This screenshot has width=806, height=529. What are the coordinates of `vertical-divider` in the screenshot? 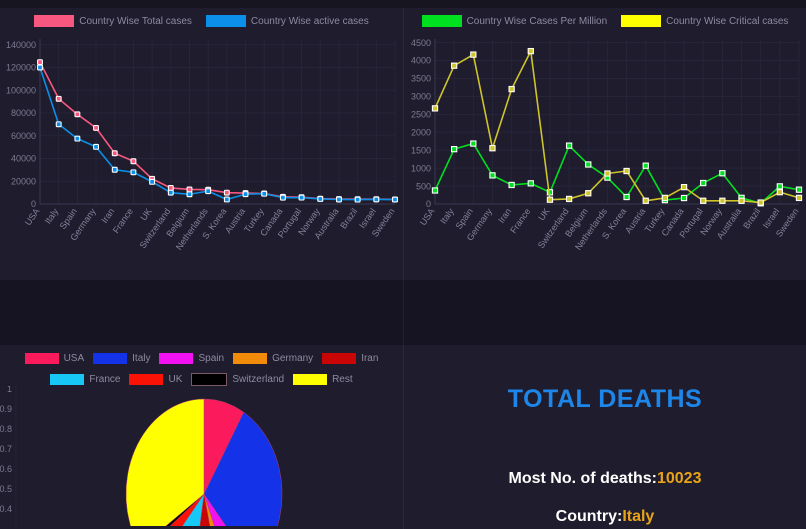 It's located at (403, 312).